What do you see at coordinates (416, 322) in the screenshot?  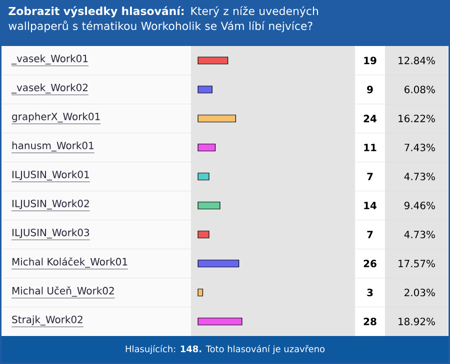 I see `text: 18.92%` at bounding box center [416, 322].